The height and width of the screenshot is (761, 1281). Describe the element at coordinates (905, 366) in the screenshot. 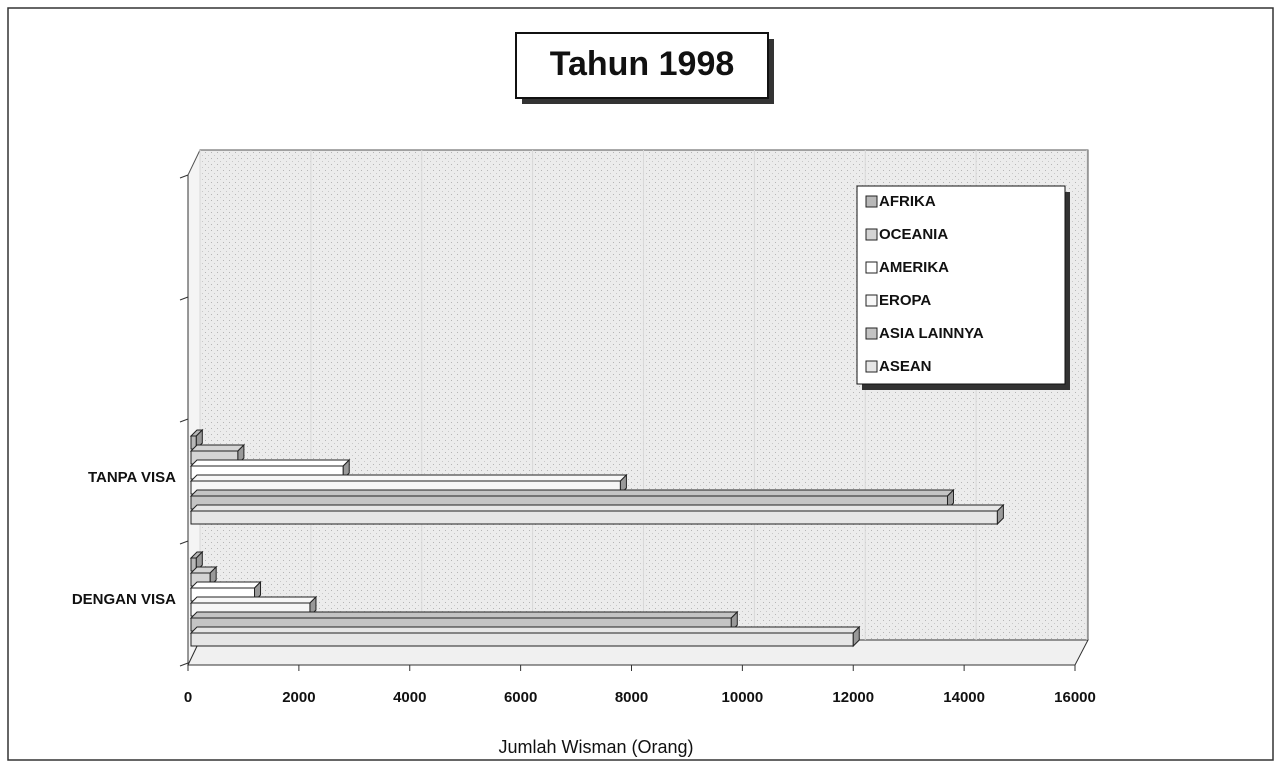

I see `legend-label: ASEAN` at that location.